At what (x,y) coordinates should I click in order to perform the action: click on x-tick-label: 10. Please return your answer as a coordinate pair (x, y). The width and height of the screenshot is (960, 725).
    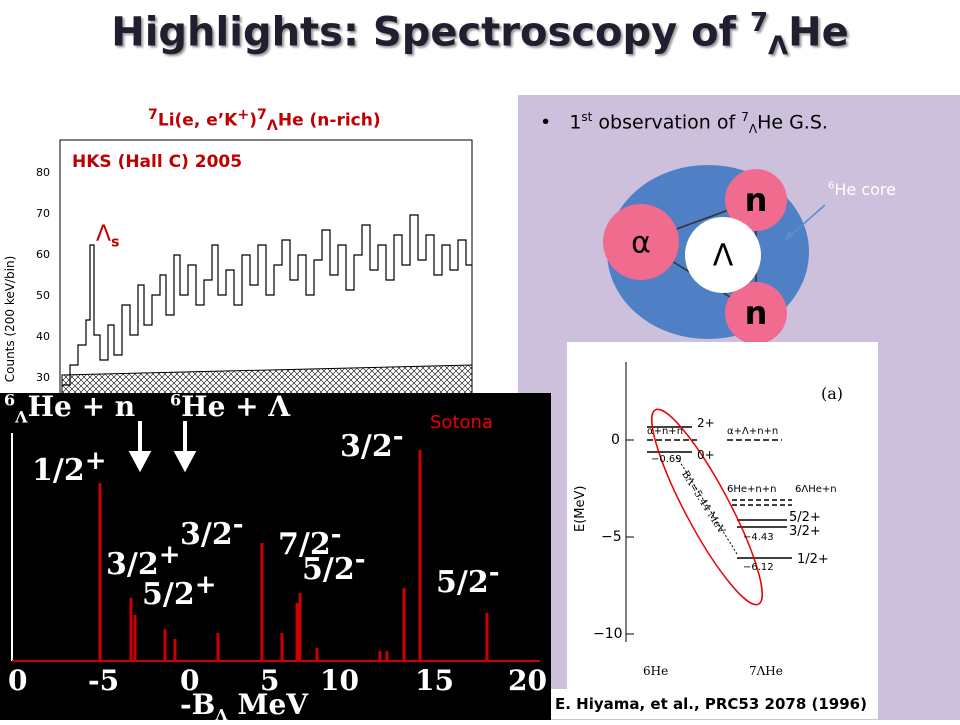
    Looking at the image, I should click on (339, 680).